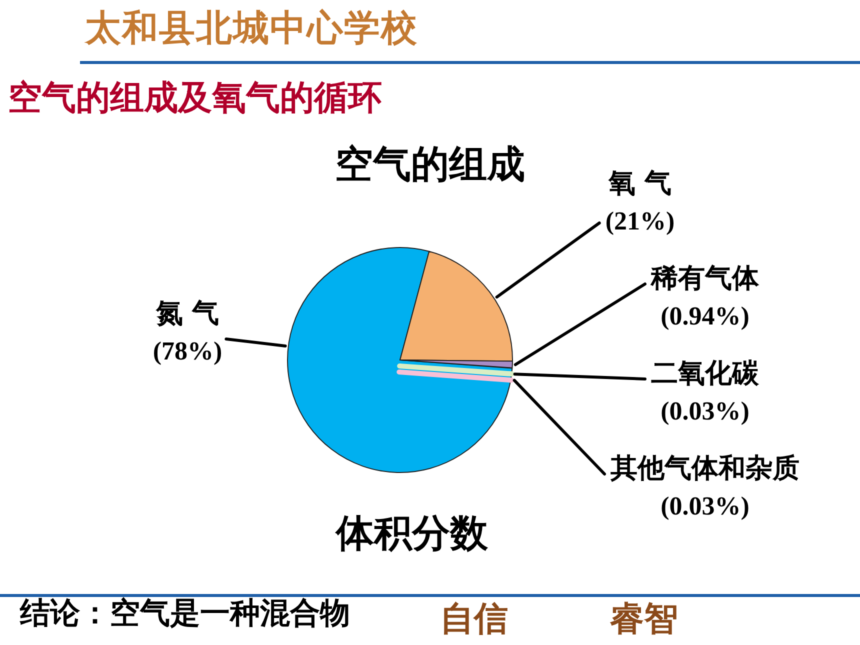 This screenshot has width=860, height=645. What do you see at coordinates (640, 221) in the screenshot?
I see `data-label: (21%)` at bounding box center [640, 221].